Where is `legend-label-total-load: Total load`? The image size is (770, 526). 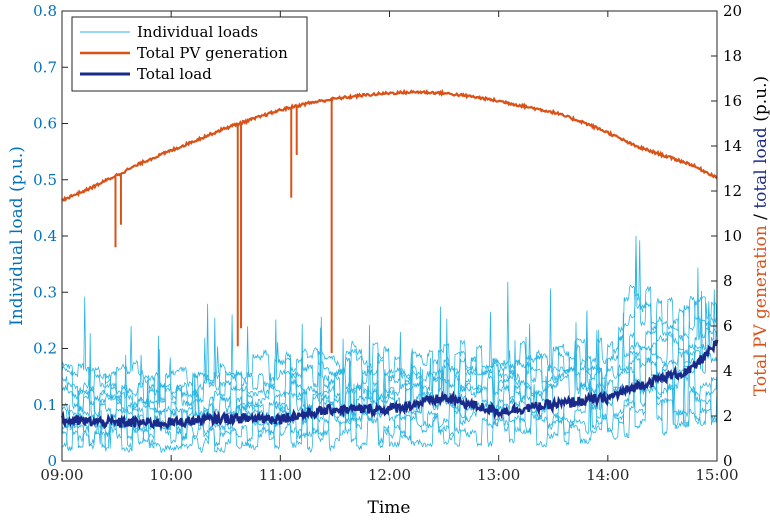 legend-label-total-load: Total load is located at coordinates (174, 74).